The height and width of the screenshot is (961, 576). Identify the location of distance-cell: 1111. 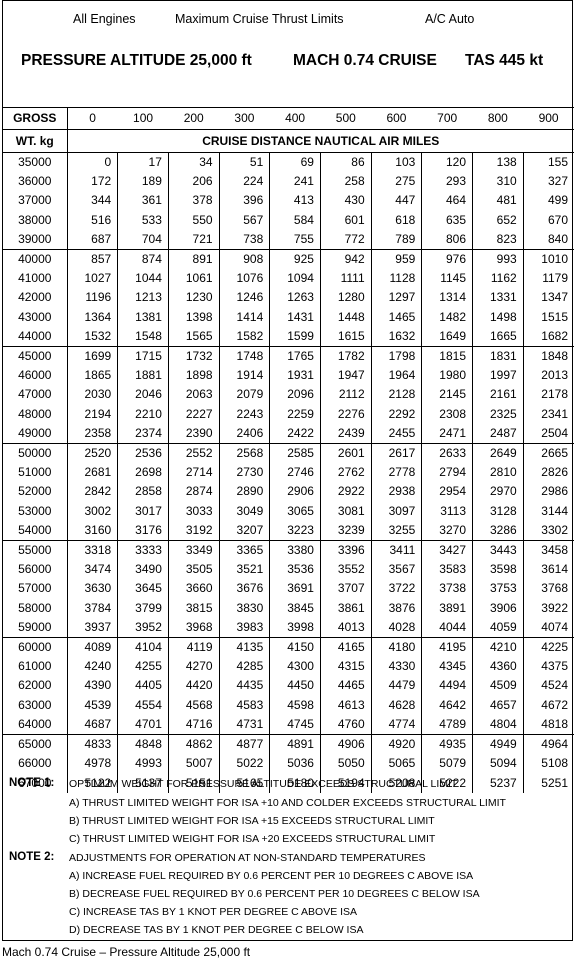
(346, 279).